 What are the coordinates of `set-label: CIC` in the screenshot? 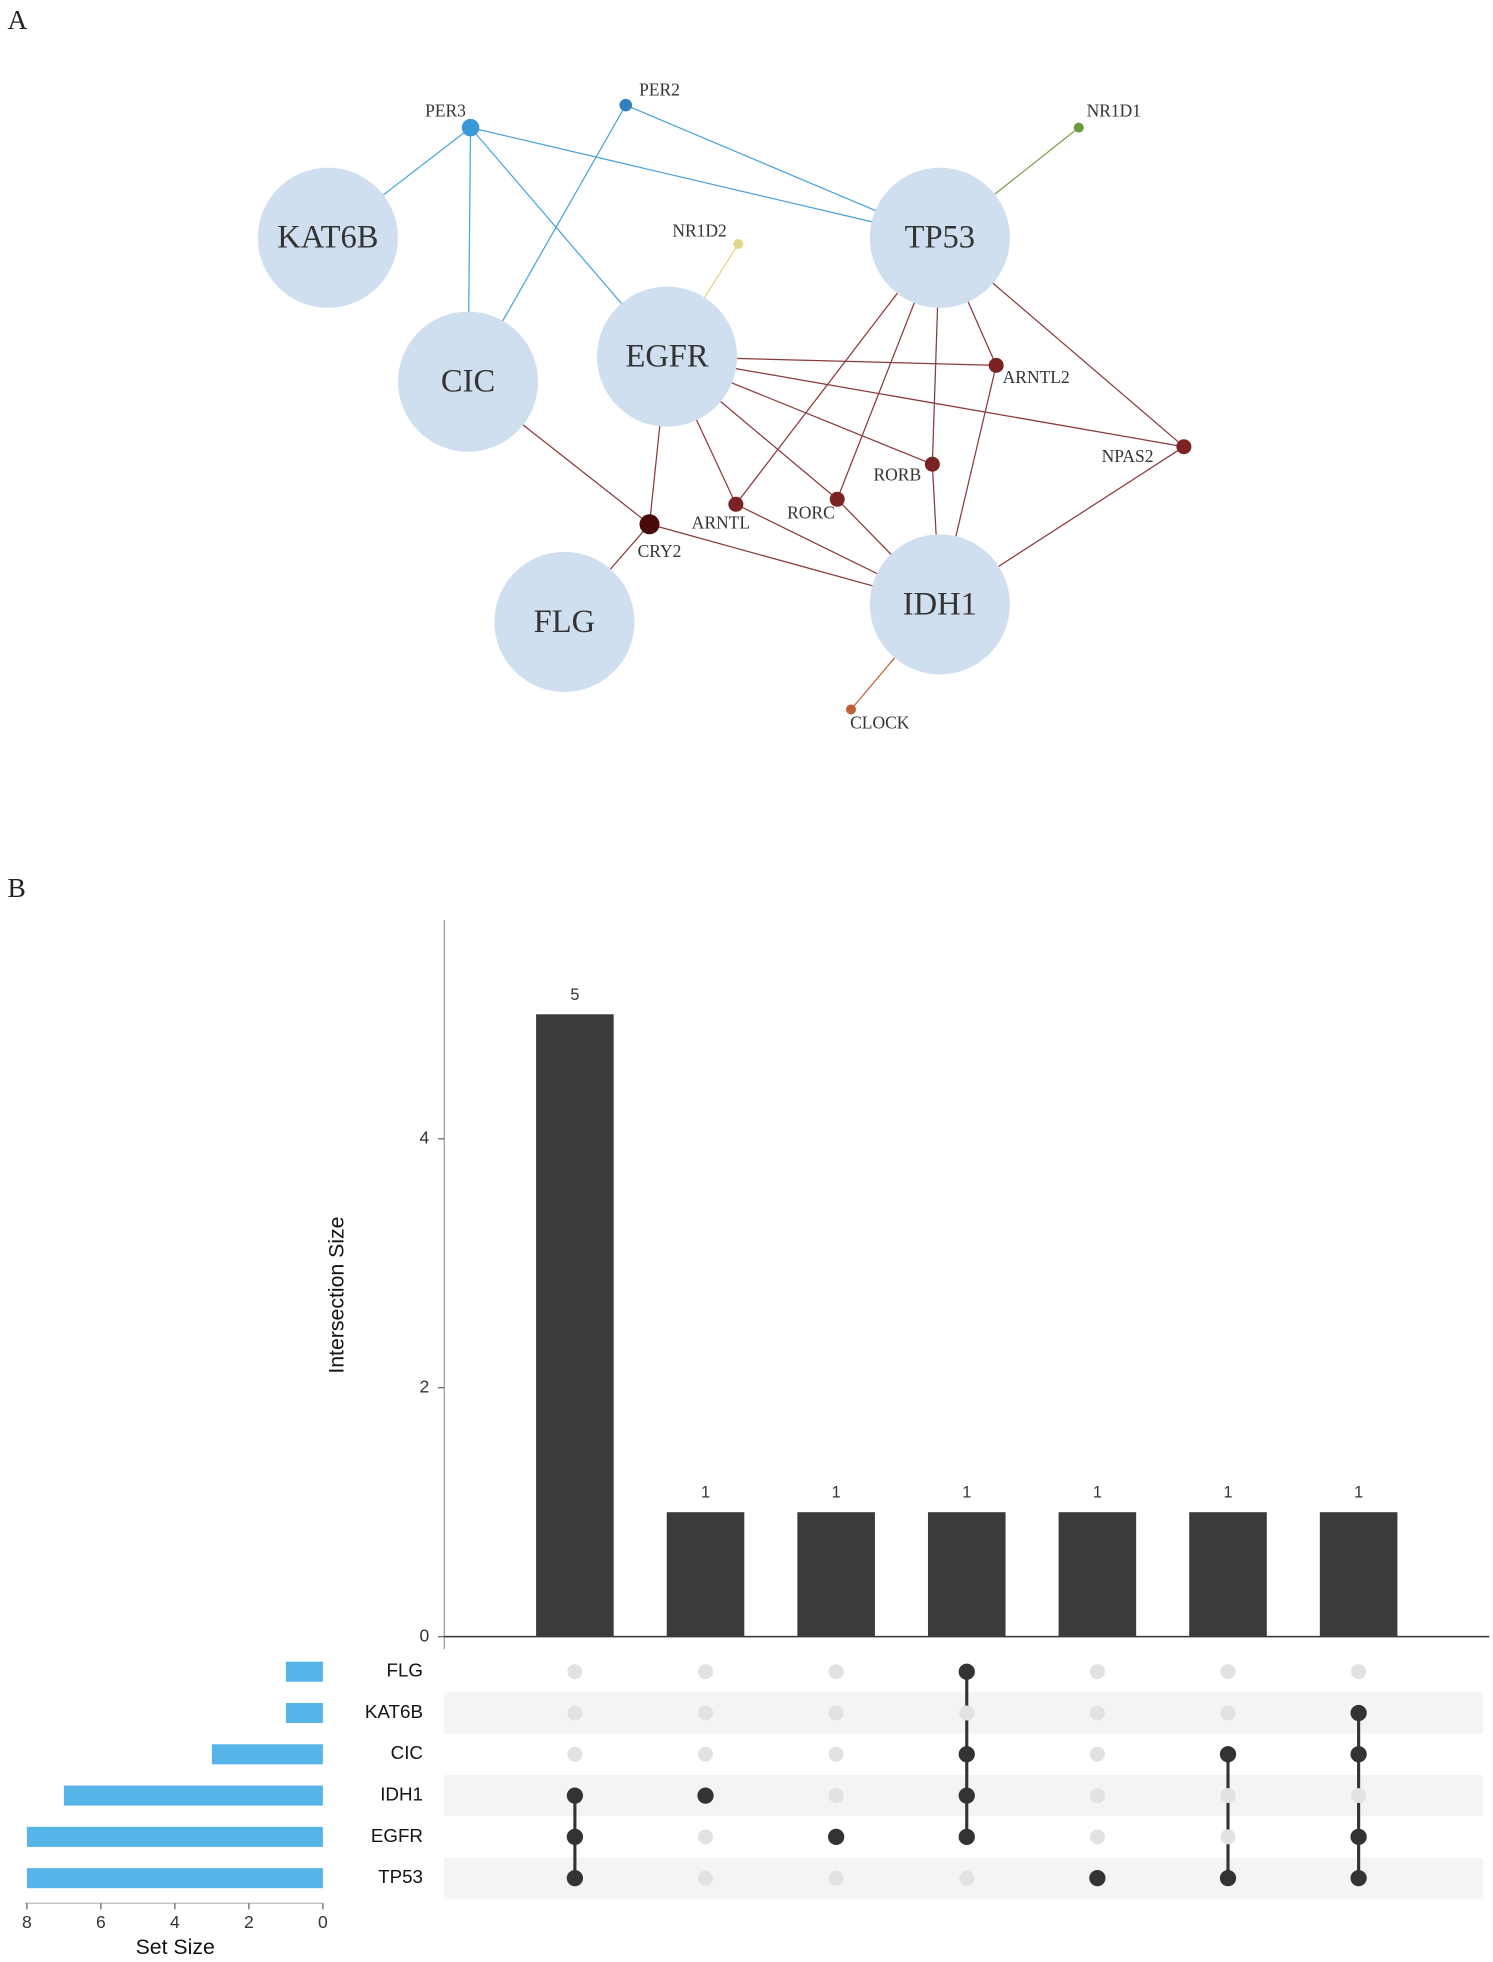 It's located at (407, 1752).